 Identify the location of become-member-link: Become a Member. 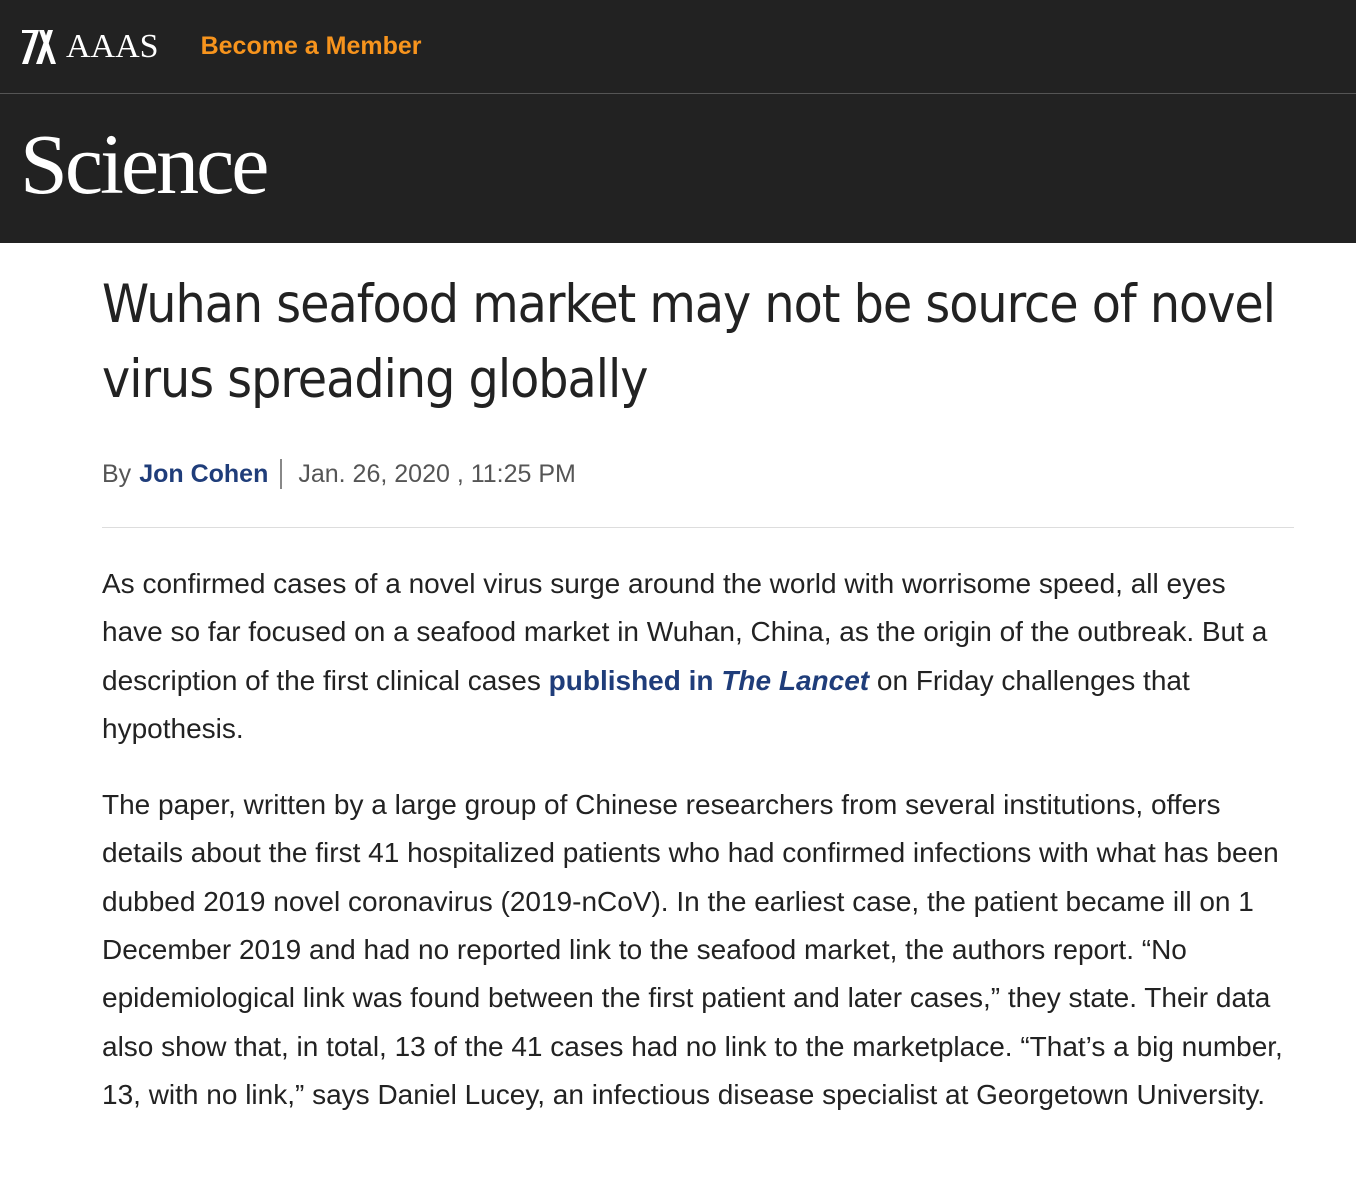
(311, 46).